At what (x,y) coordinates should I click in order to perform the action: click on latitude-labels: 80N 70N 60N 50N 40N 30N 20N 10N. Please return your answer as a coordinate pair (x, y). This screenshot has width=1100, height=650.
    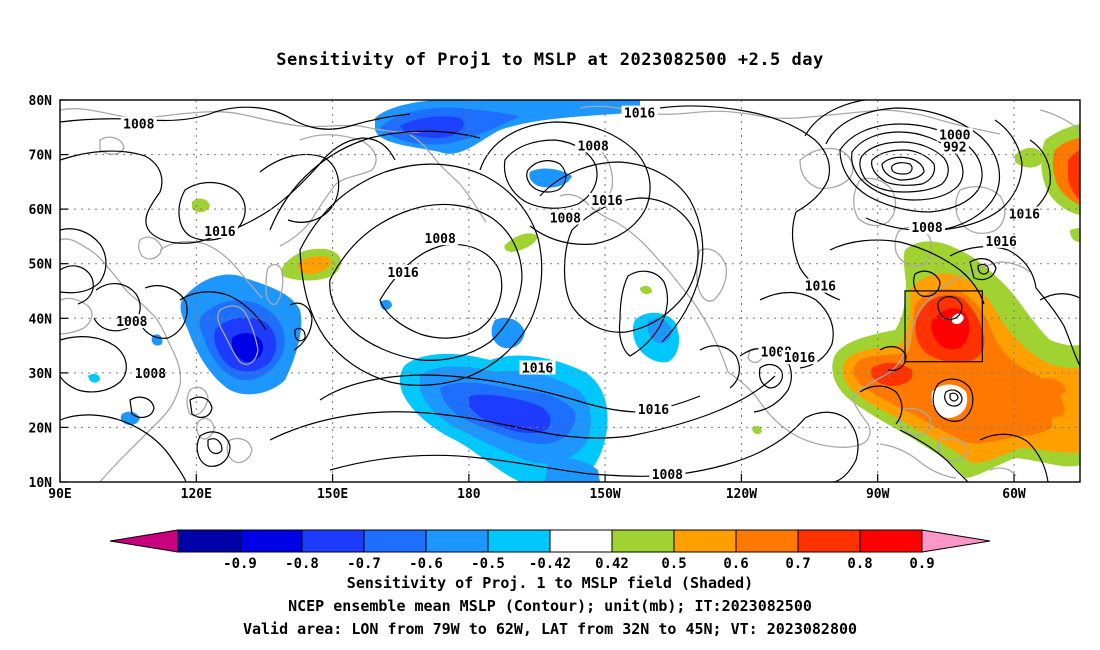
    Looking at the image, I should click on (41, 292).